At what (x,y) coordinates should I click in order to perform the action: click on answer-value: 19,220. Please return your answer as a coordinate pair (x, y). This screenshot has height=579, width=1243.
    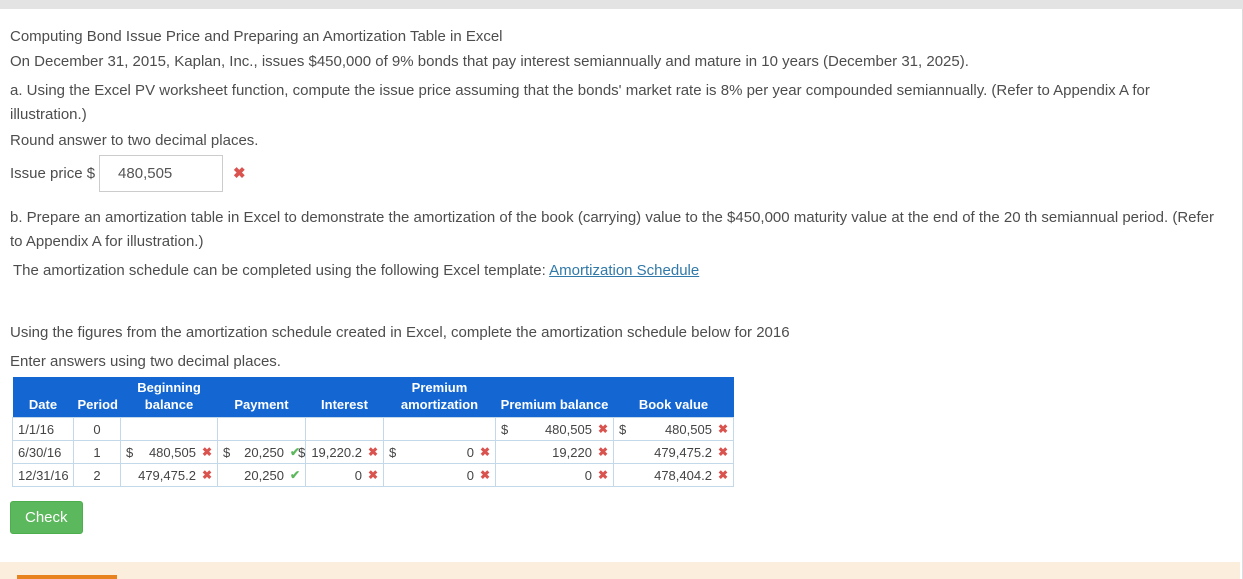
    Looking at the image, I should click on (572, 452).